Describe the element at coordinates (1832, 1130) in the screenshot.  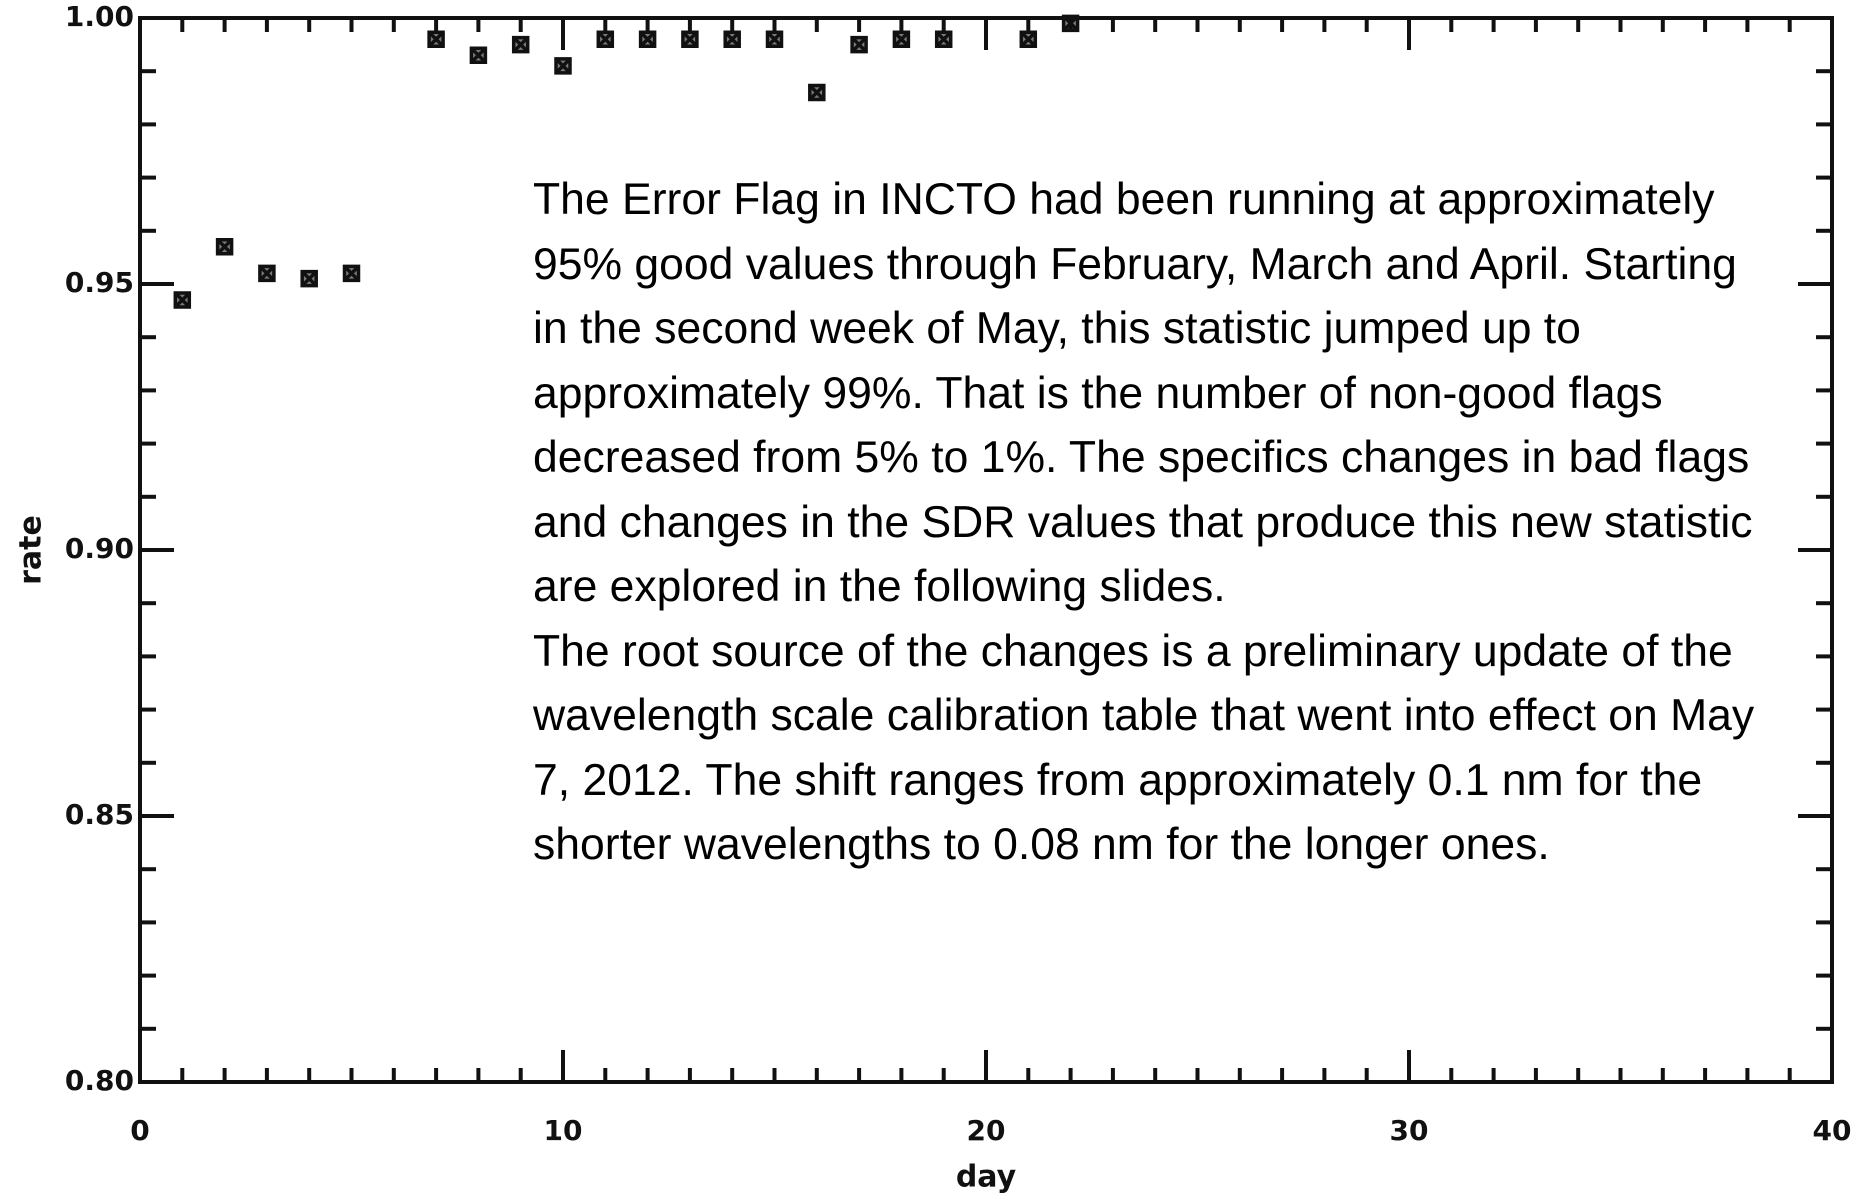
I see `x-tick-label: 40` at that location.